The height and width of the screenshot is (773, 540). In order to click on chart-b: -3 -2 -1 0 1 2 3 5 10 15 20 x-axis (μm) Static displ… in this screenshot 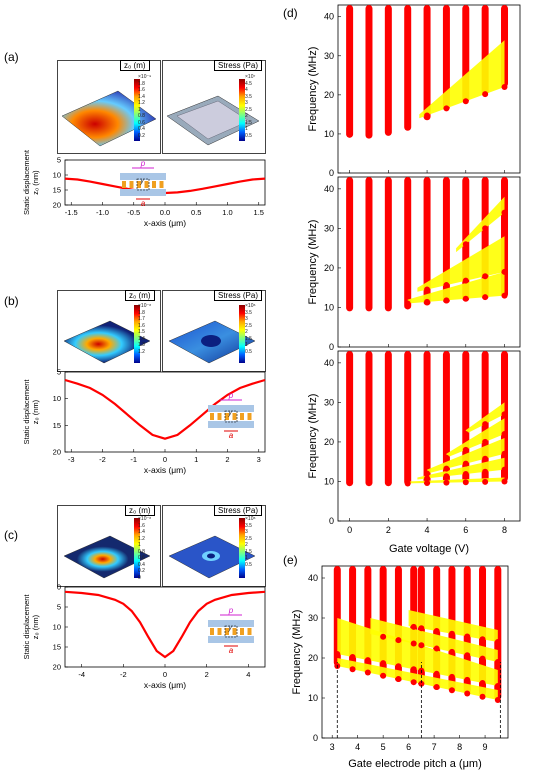, I will do `click(144, 421)`.